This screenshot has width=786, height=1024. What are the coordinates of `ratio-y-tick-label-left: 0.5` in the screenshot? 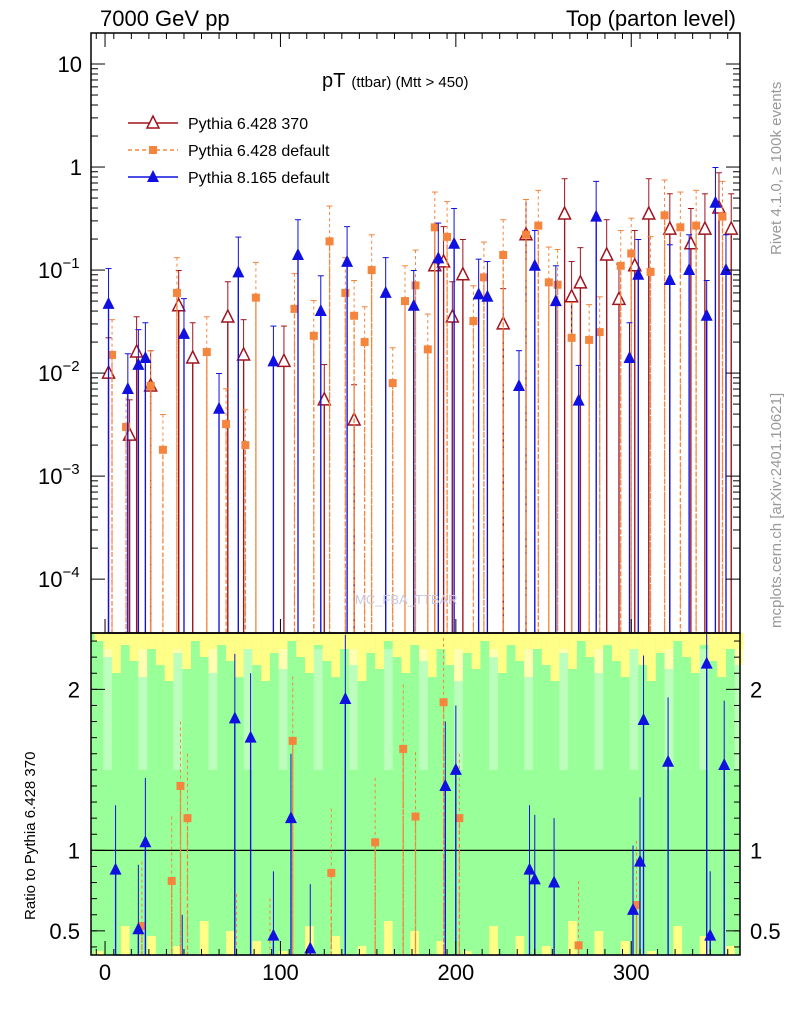 It's located at (64, 931).